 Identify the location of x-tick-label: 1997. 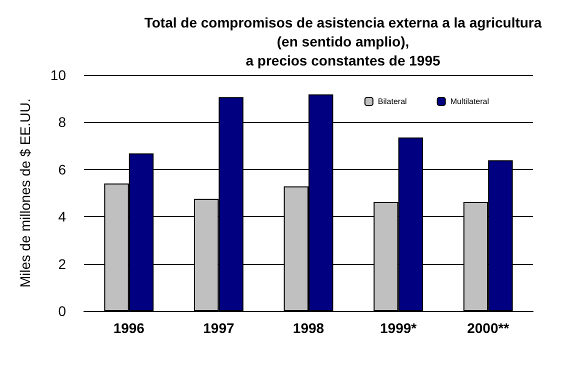
(218, 328).